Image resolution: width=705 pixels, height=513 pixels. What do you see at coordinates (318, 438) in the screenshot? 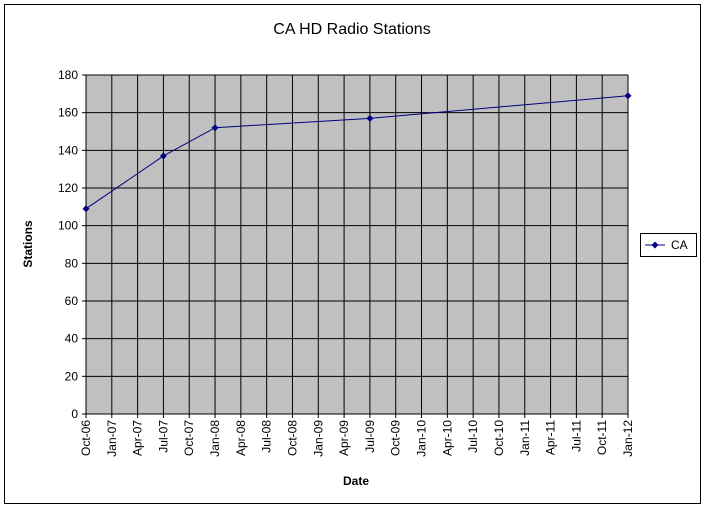
I see `x-tick-label: Jan-09` at bounding box center [318, 438].